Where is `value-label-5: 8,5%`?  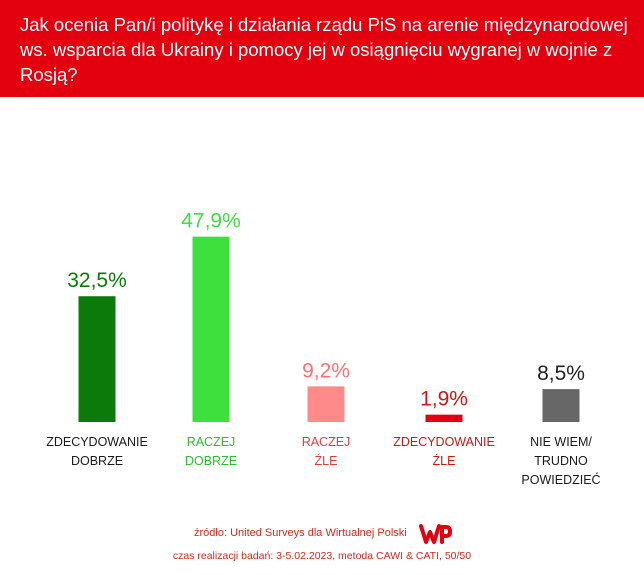 value-label-5: 8,5% is located at coordinates (561, 373).